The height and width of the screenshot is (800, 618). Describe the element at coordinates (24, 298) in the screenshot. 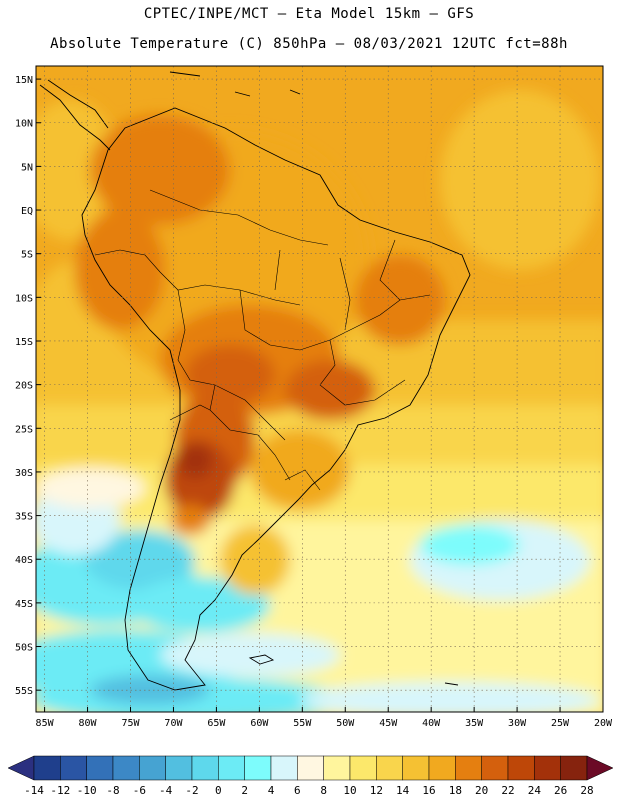

I see `lat-label: 10S` at that location.